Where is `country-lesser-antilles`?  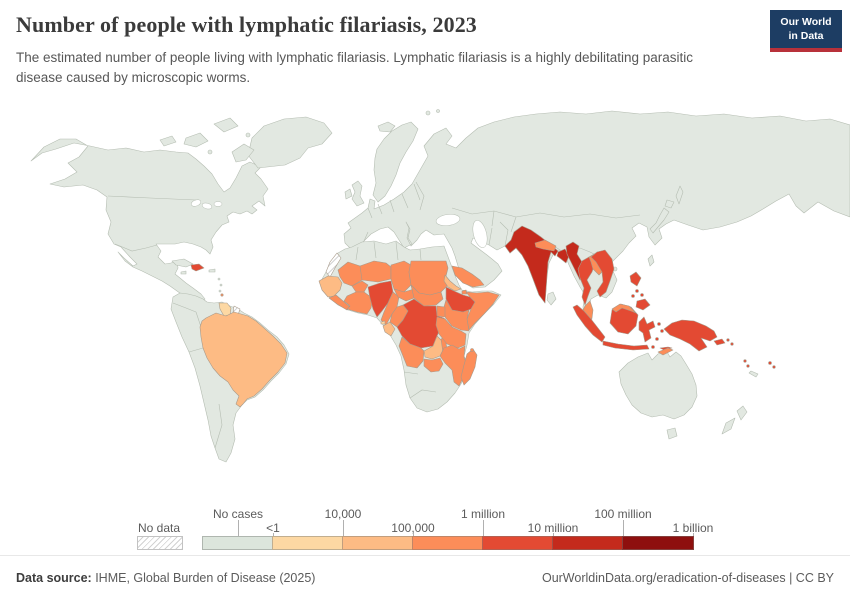 country-lesser-antilles is located at coordinates (222, 295).